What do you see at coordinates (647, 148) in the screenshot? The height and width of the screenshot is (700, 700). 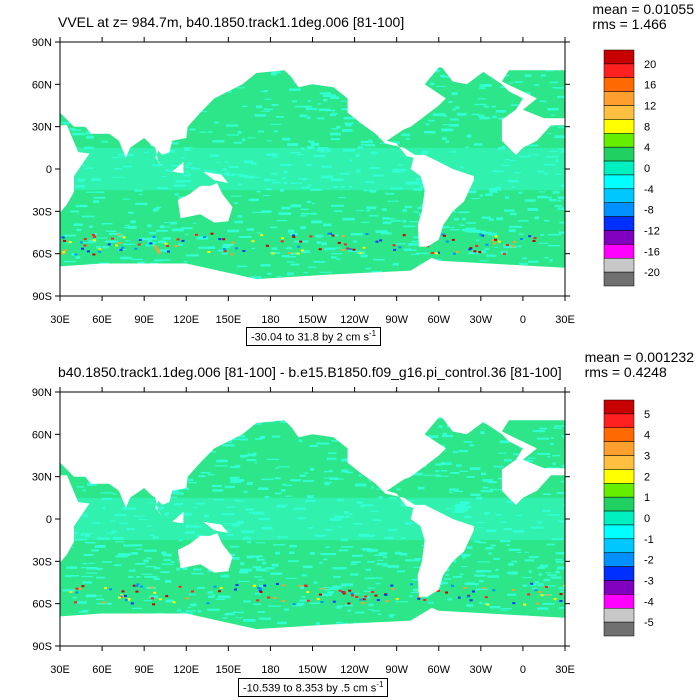 I see `colorbar-label: 4` at bounding box center [647, 148].